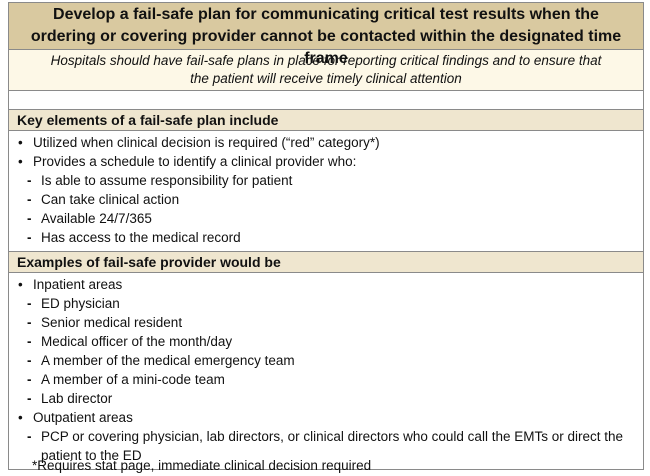  I want to click on sub-item: Lab director, so click(326, 398).